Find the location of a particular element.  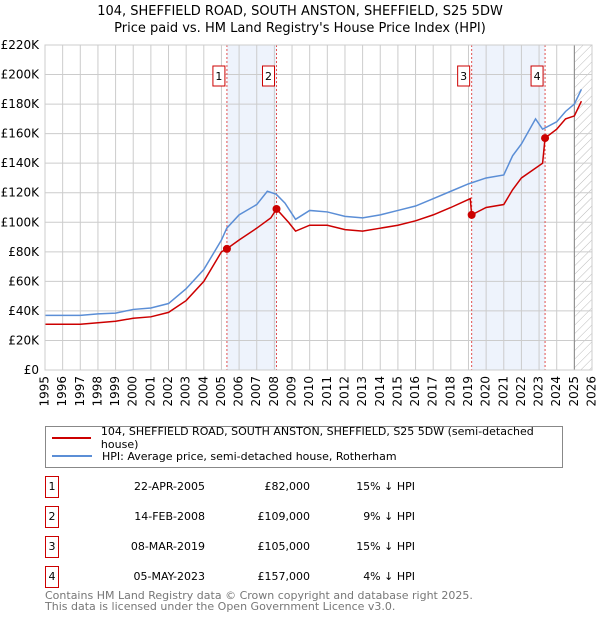

x-tick-label: 2004 is located at coordinates (203, 391).